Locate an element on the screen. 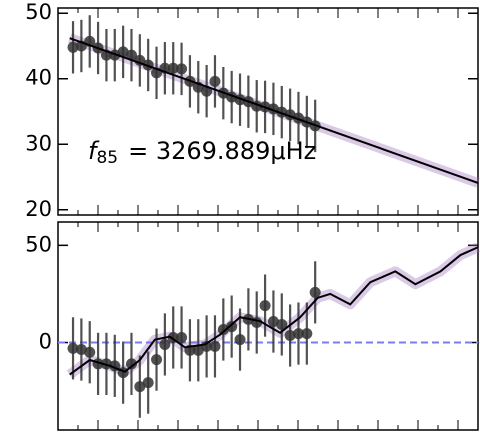 This screenshot has height=443, width=480. y-tick-label: 20 is located at coordinates (38, 209).